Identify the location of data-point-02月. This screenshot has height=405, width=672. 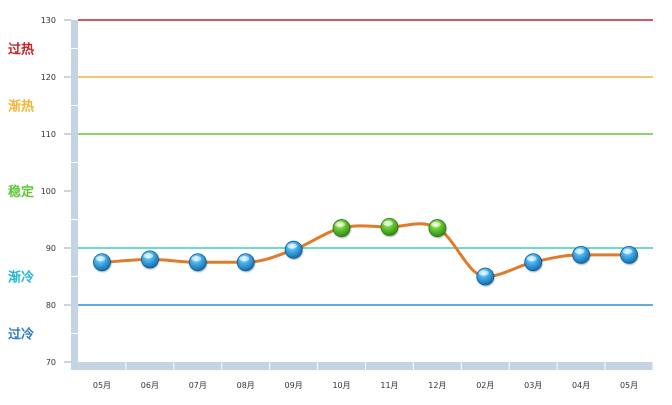
(485, 276).